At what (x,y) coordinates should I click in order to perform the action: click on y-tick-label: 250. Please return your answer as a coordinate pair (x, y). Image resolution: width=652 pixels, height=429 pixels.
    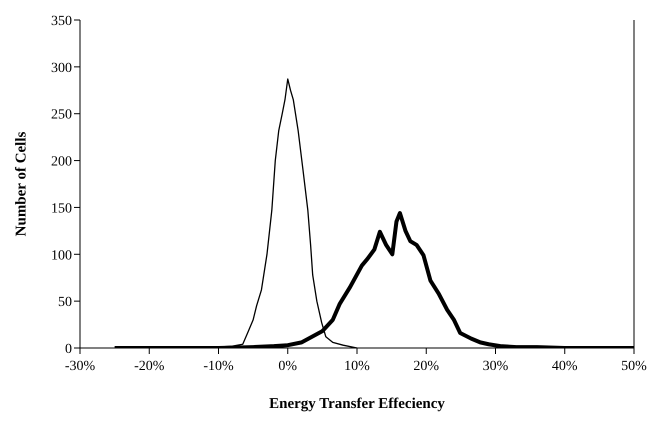
    Looking at the image, I should click on (61, 115).